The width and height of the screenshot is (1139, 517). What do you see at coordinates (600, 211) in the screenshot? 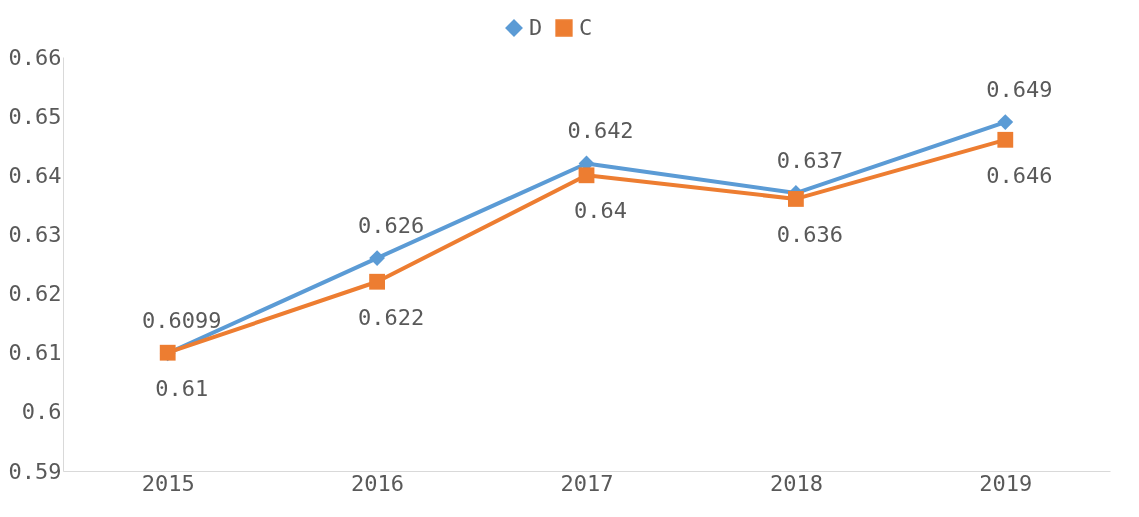
I see `data-label: 0.64` at bounding box center [600, 211].